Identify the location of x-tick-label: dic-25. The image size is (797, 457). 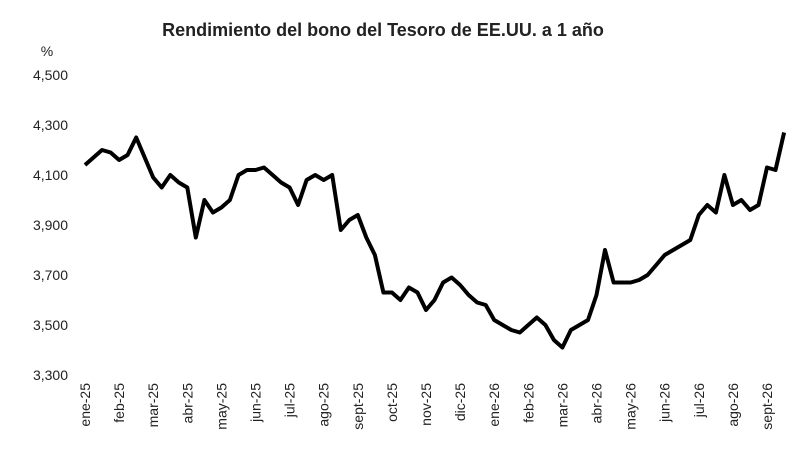
(460, 402).